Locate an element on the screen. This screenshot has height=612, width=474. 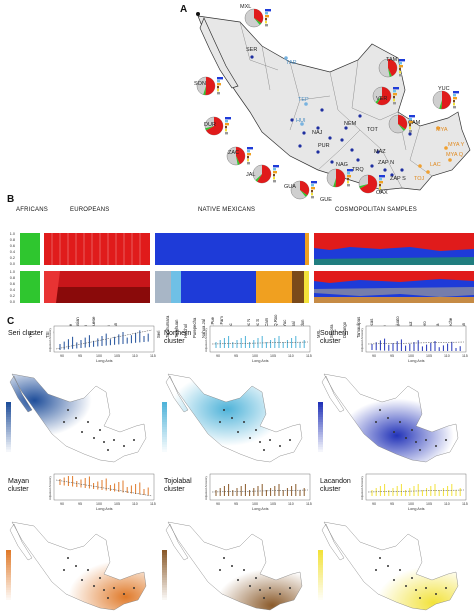
label-dur: DUR is located at coordinates (210, 125).